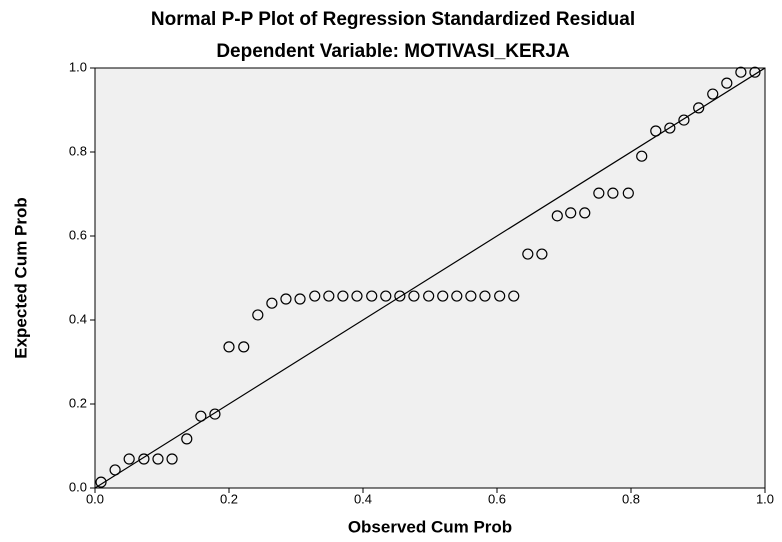 The height and width of the screenshot is (542, 782). Describe the element at coordinates (430, 526) in the screenshot. I see `x-axis-label: Observed Cum Prob` at that location.